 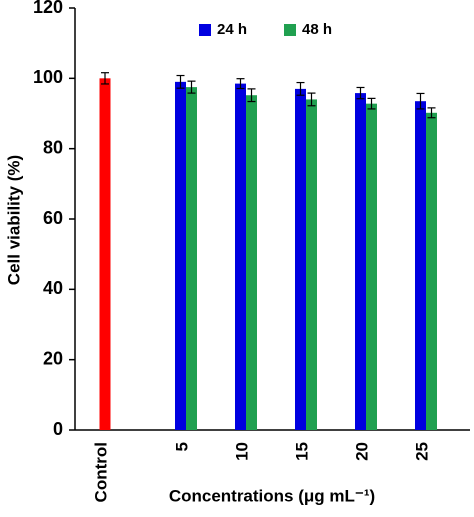 What do you see at coordinates (48, 8) in the screenshot?
I see `y-tick-label: 120` at bounding box center [48, 8].